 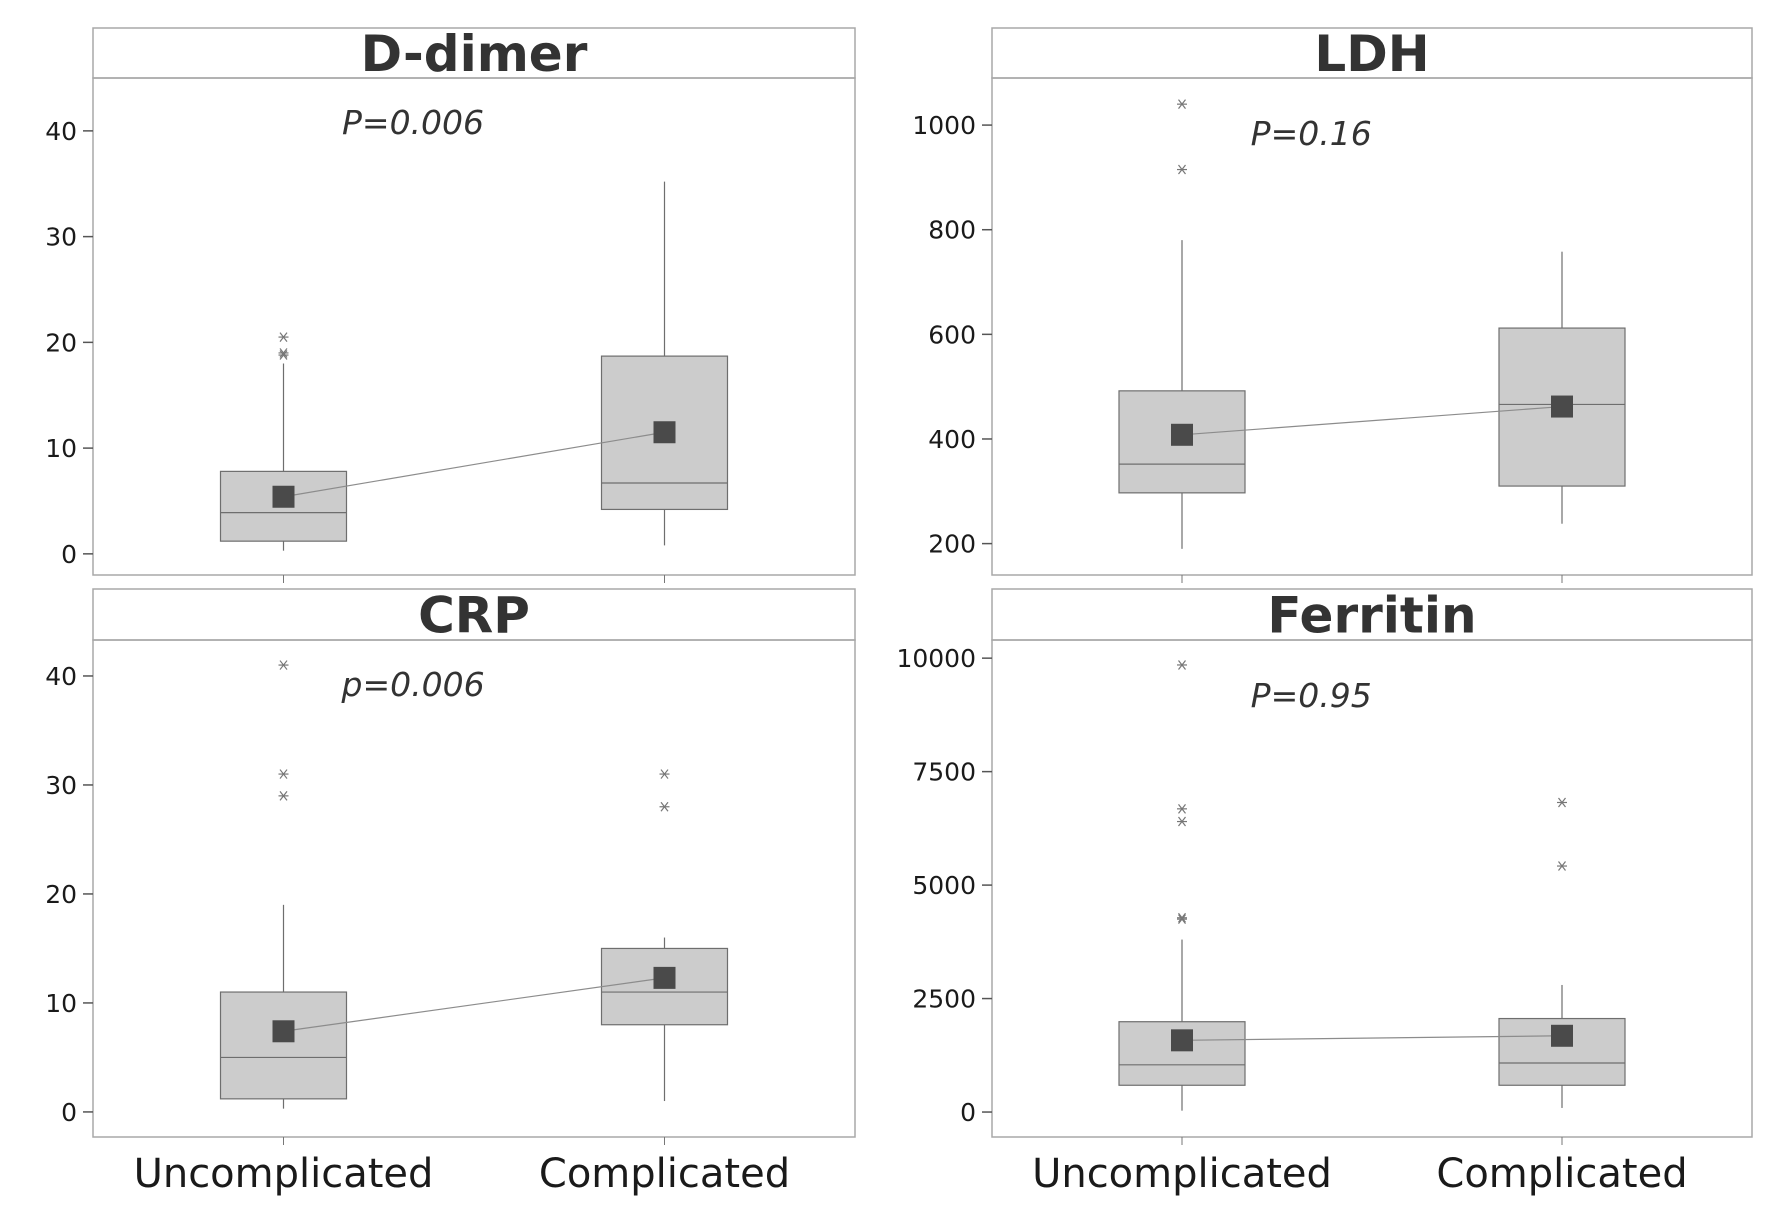 What do you see at coordinates (952, 544) in the screenshot?
I see `y-tick-label: 200` at bounding box center [952, 544].